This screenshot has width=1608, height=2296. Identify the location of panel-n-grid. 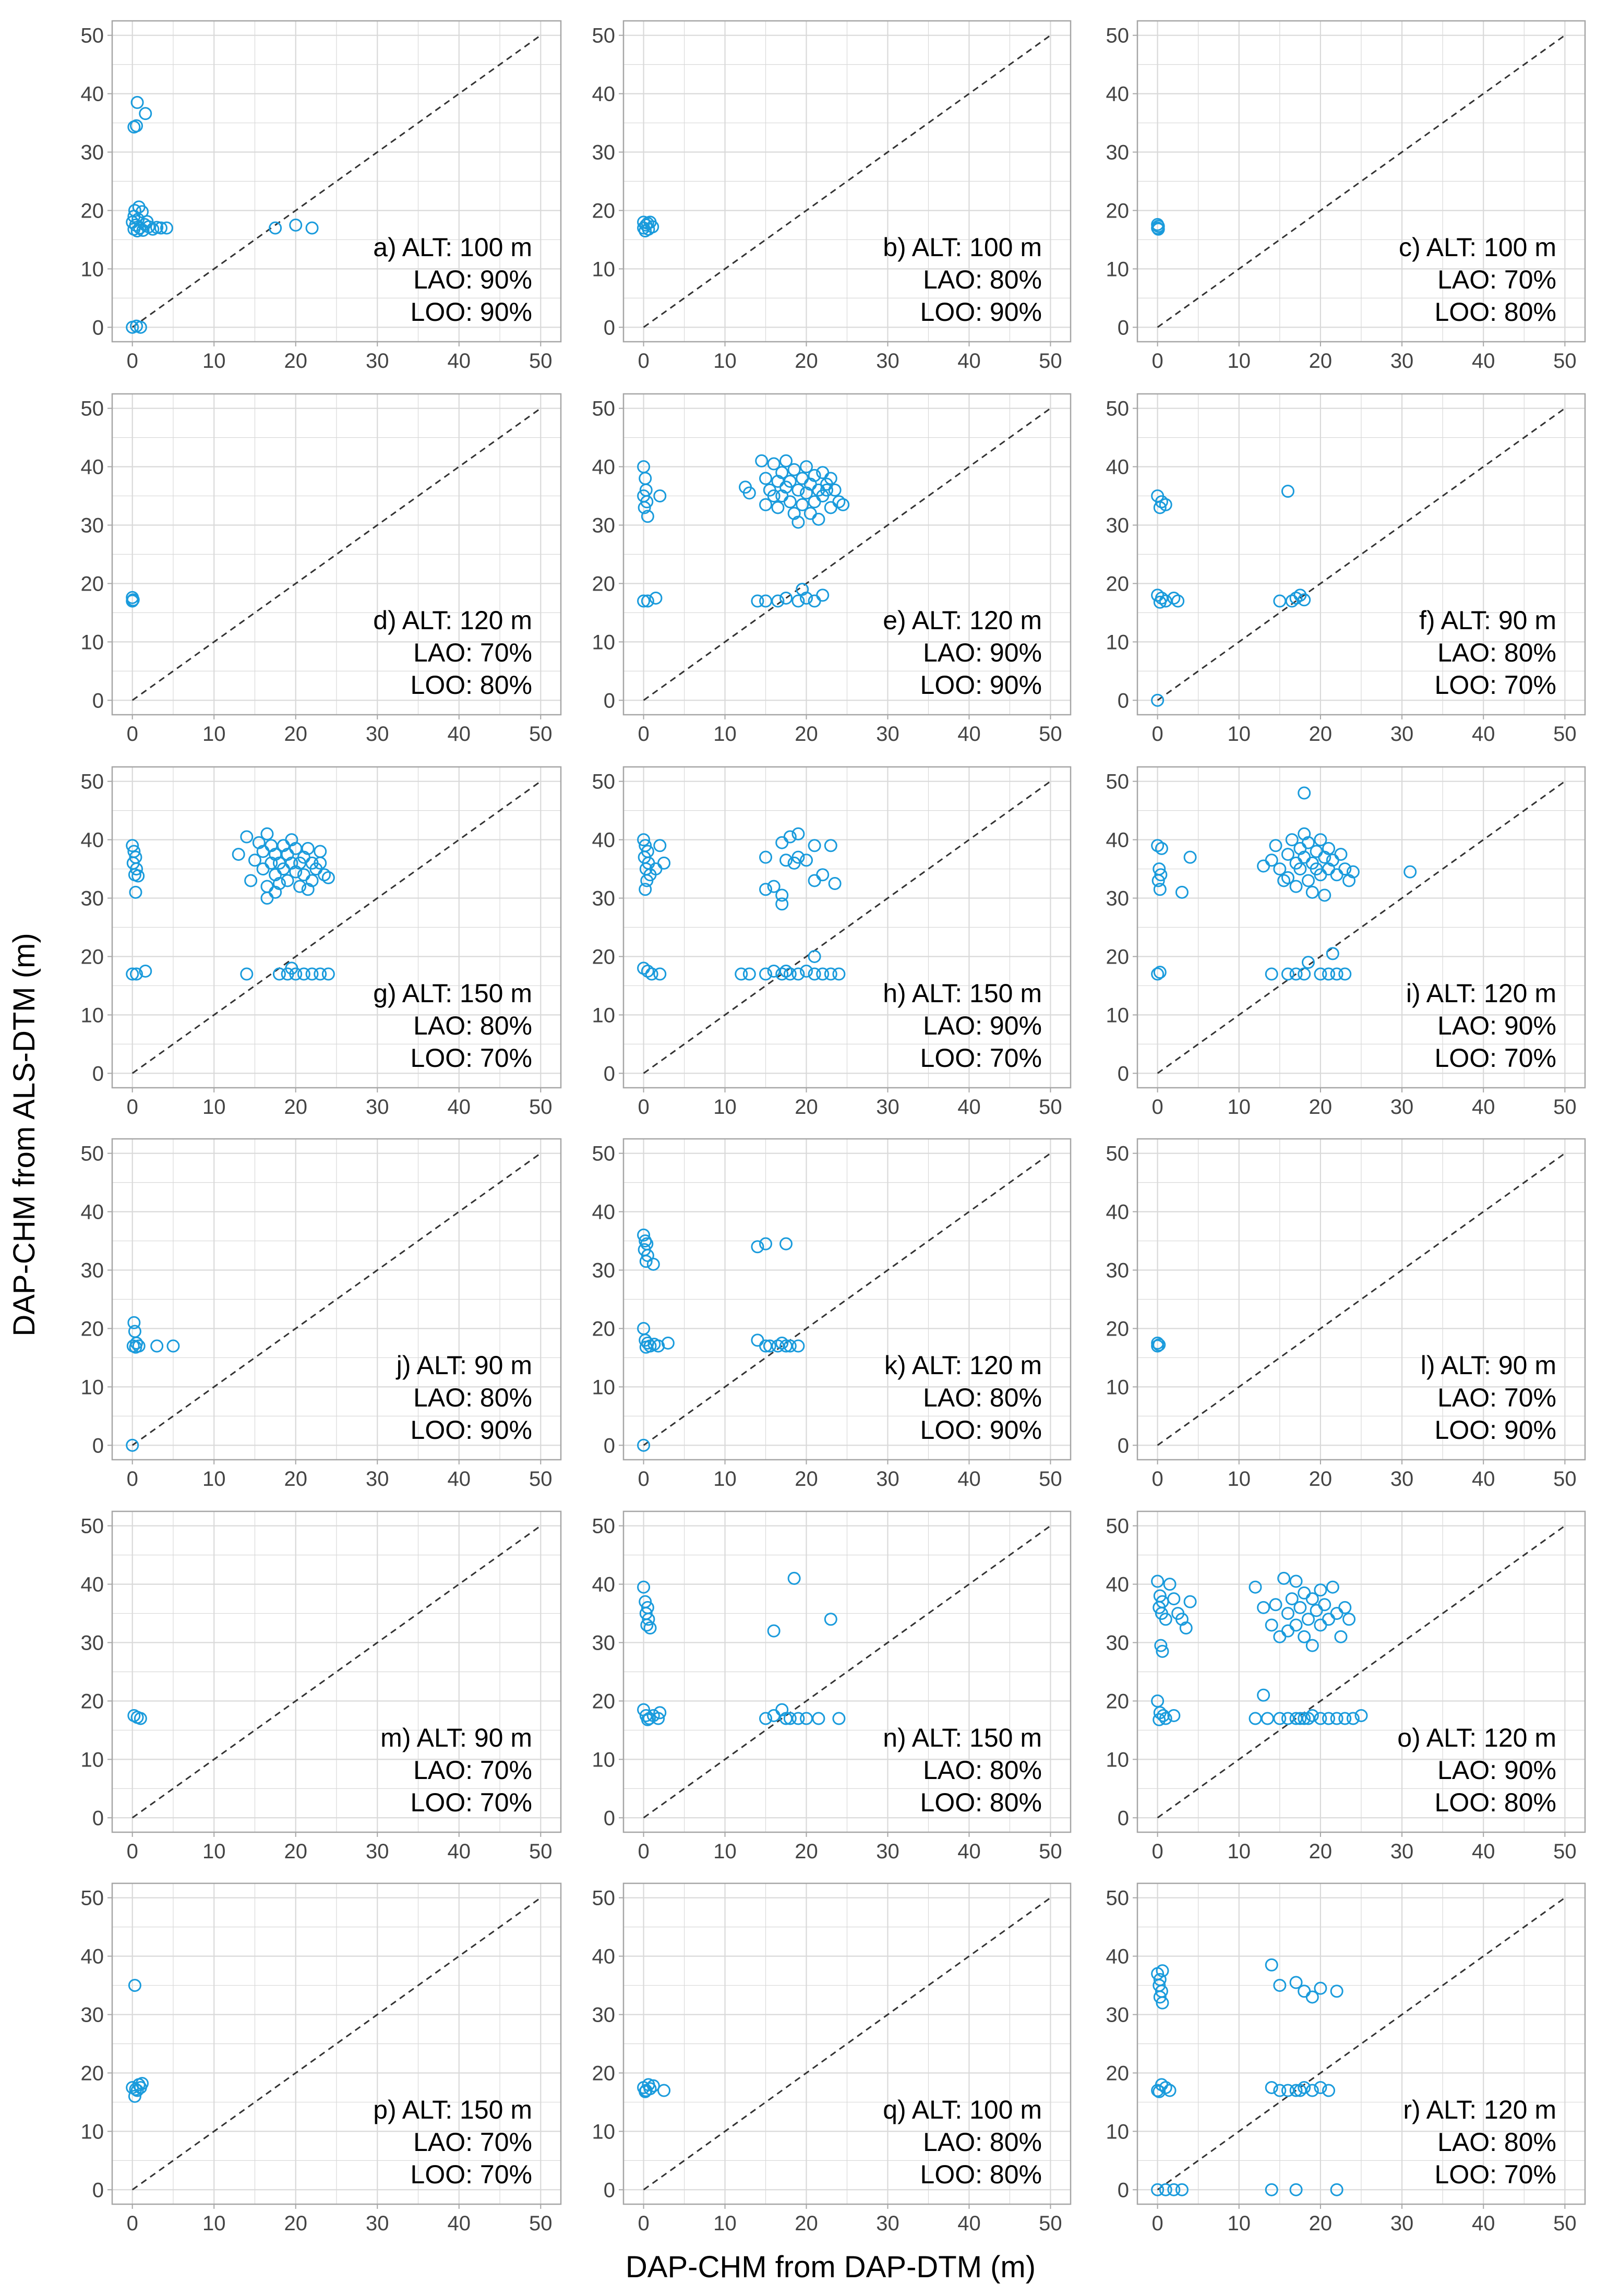
(847, 1672).